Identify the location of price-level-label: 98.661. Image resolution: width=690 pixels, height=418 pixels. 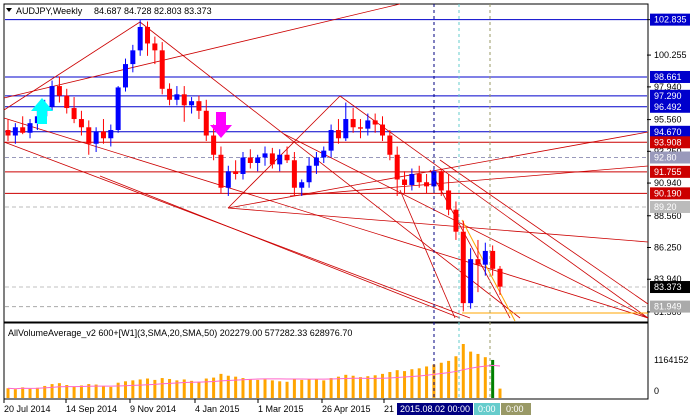
(668, 77).